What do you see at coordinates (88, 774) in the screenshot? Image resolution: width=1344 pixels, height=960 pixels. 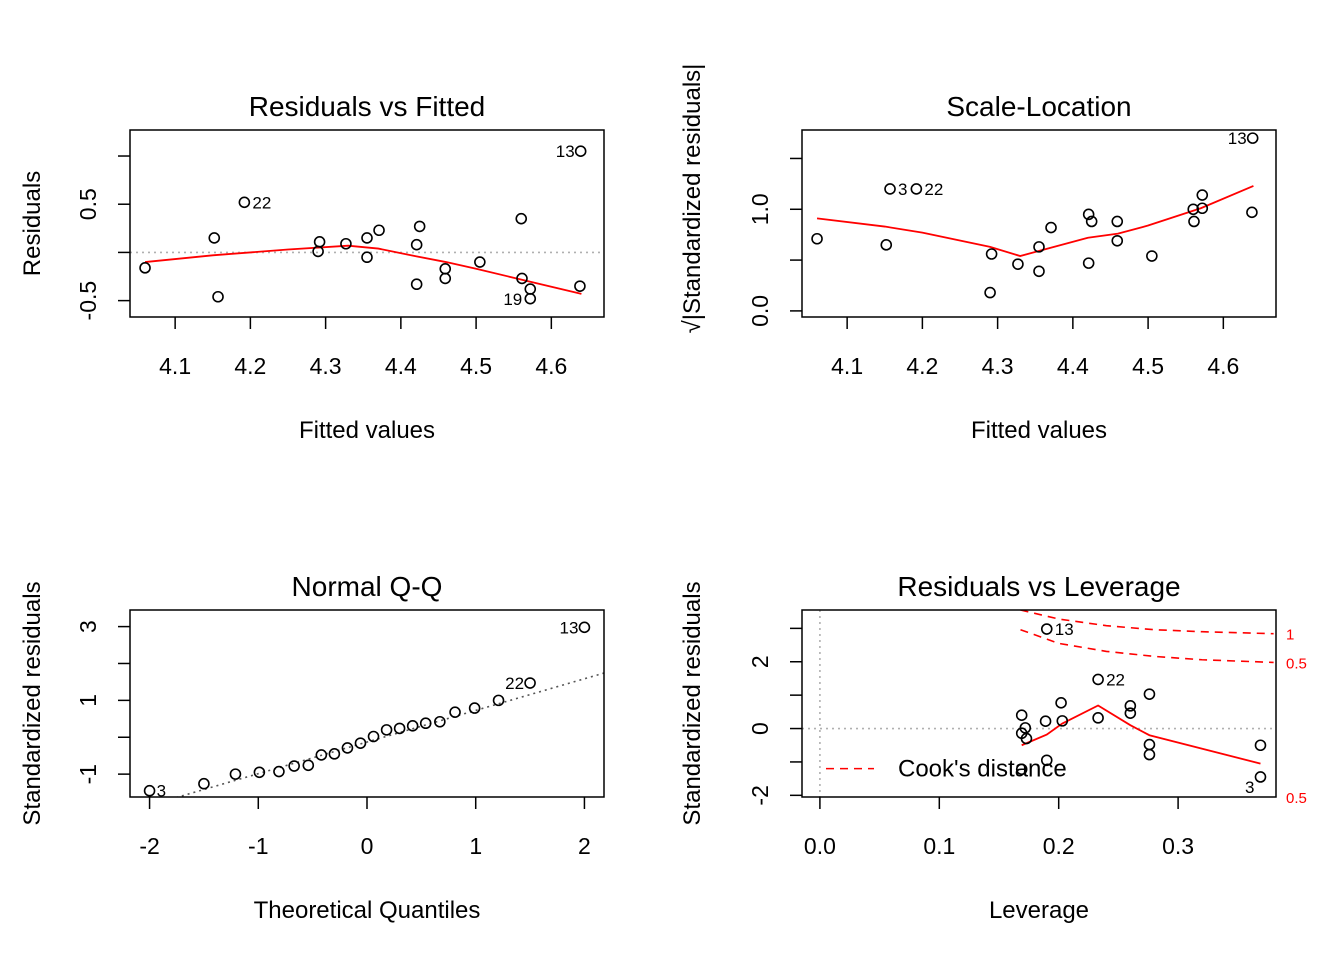 I see `y-tick-label: -1` at bounding box center [88, 774].